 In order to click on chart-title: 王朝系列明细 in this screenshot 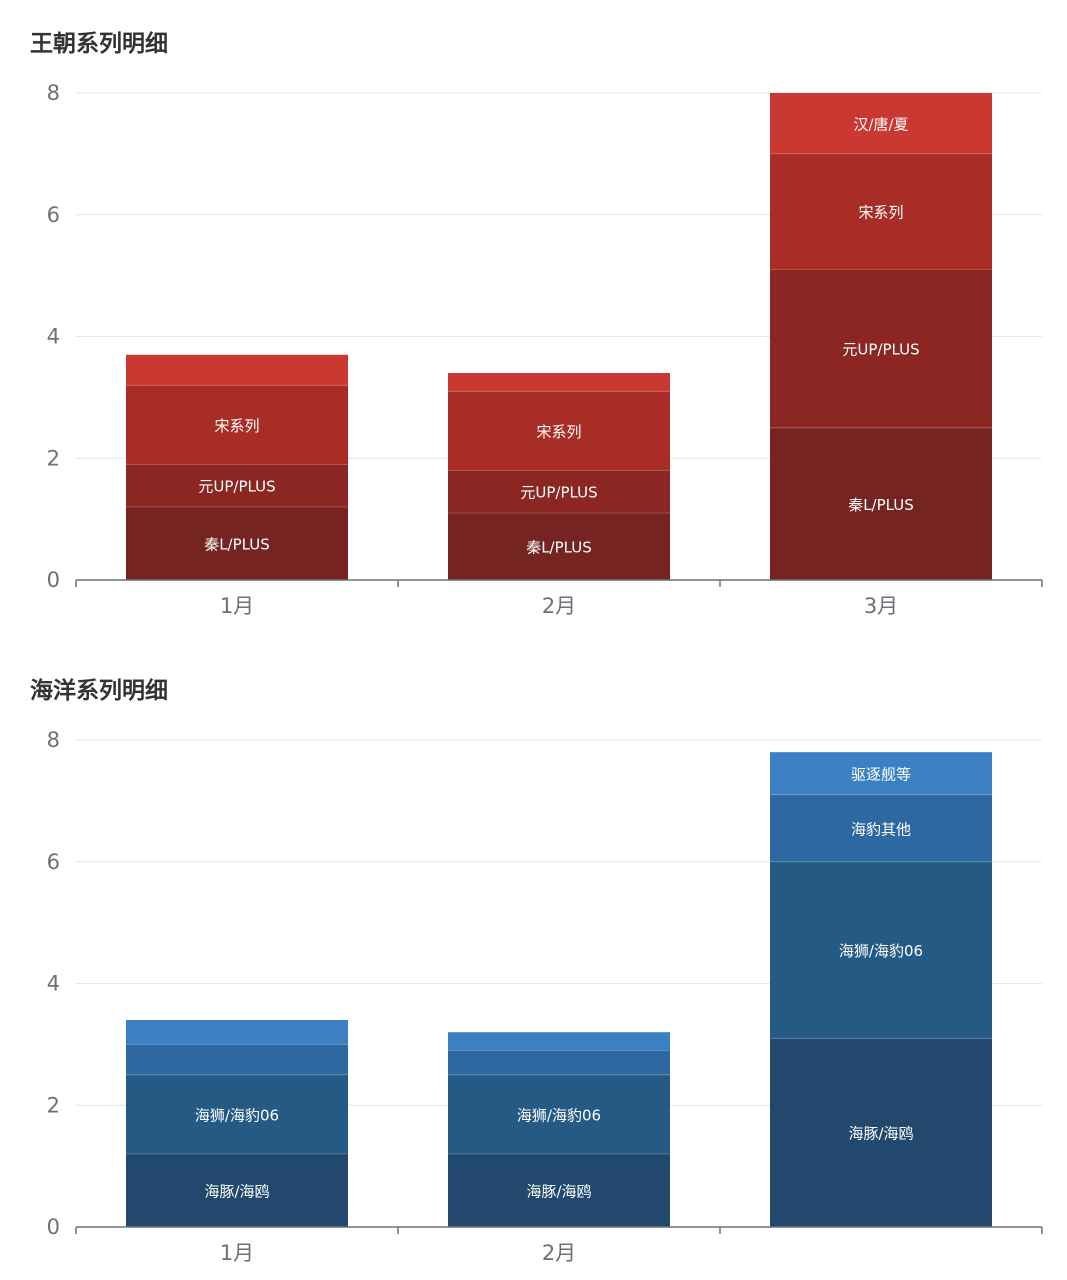, I will do `click(99, 44)`.